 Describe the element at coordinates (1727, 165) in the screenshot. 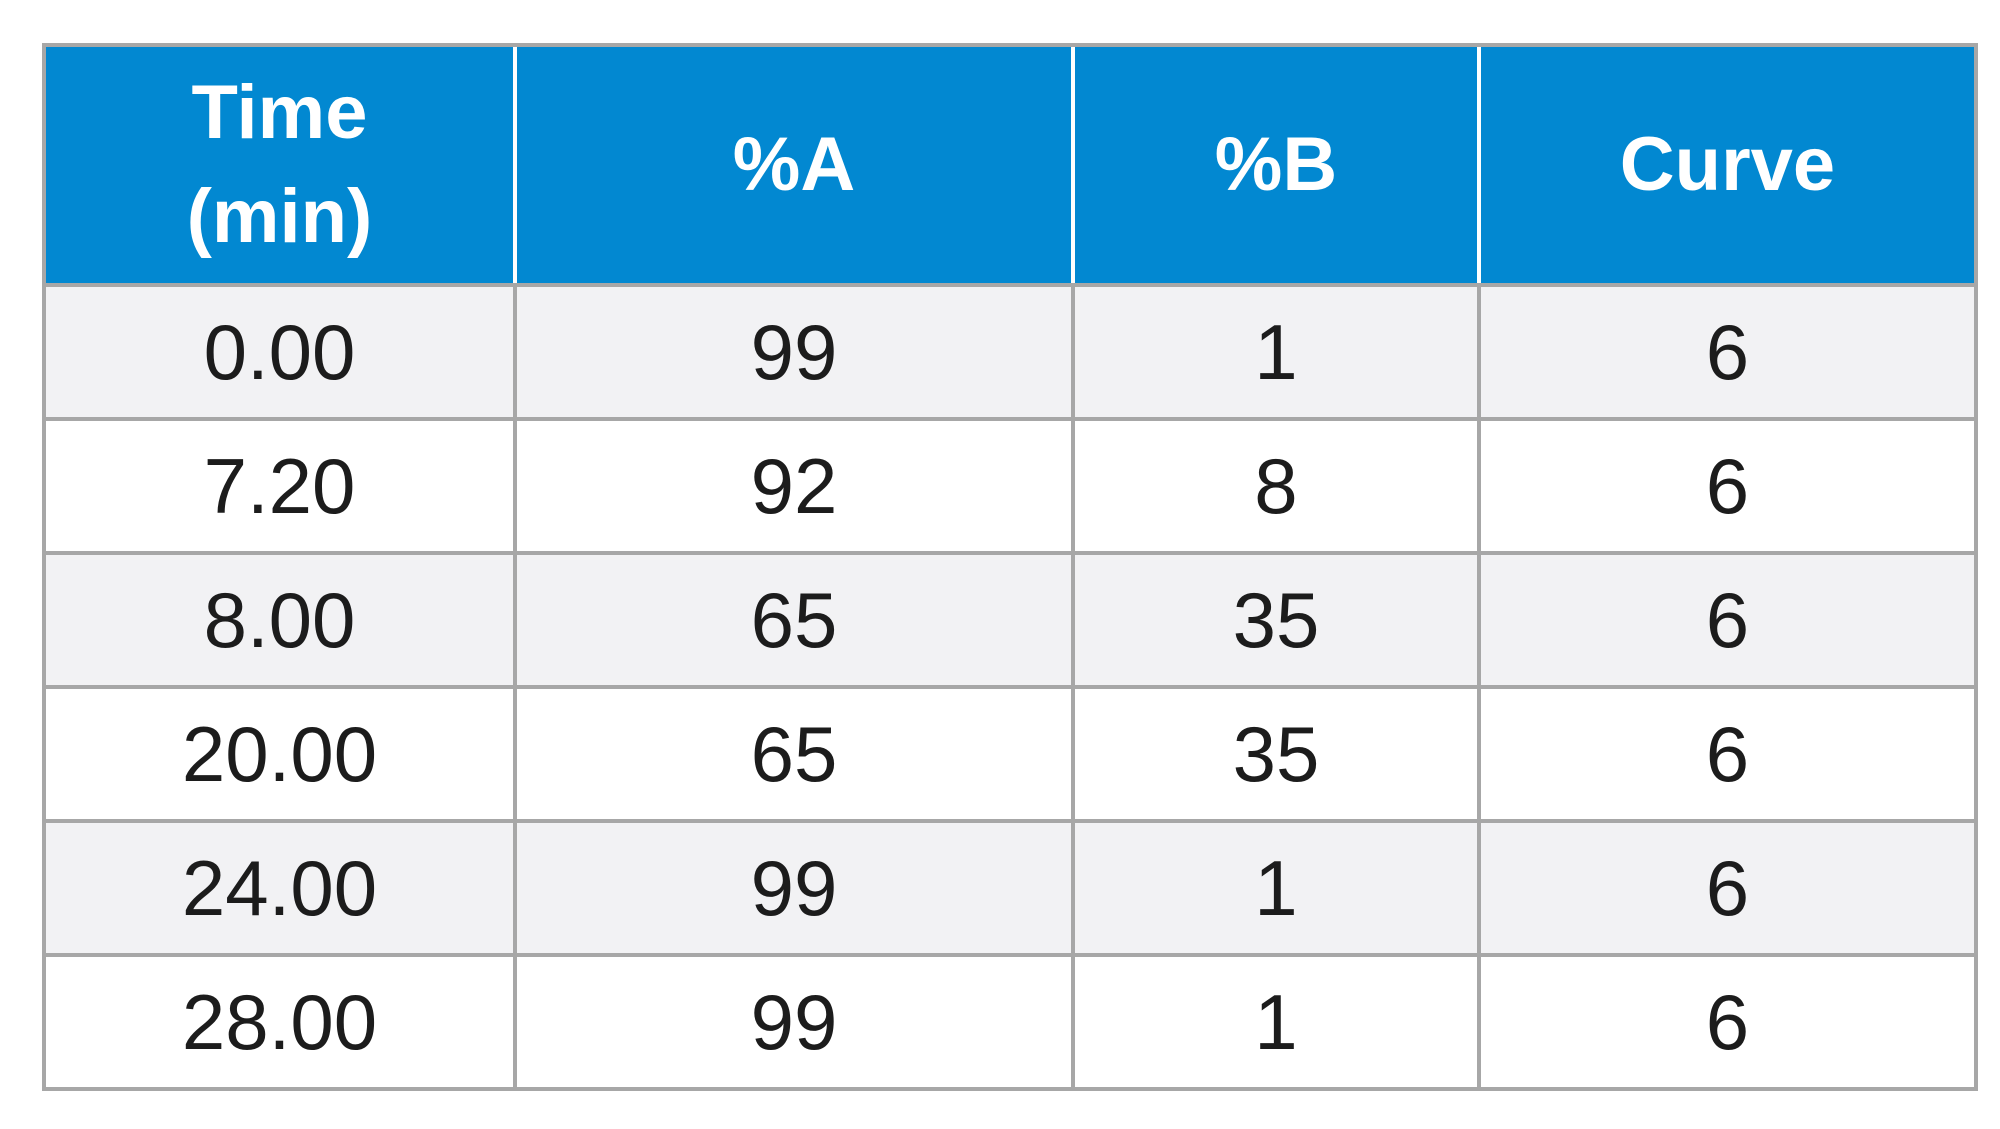

I see `header-curve: Curve` at that location.